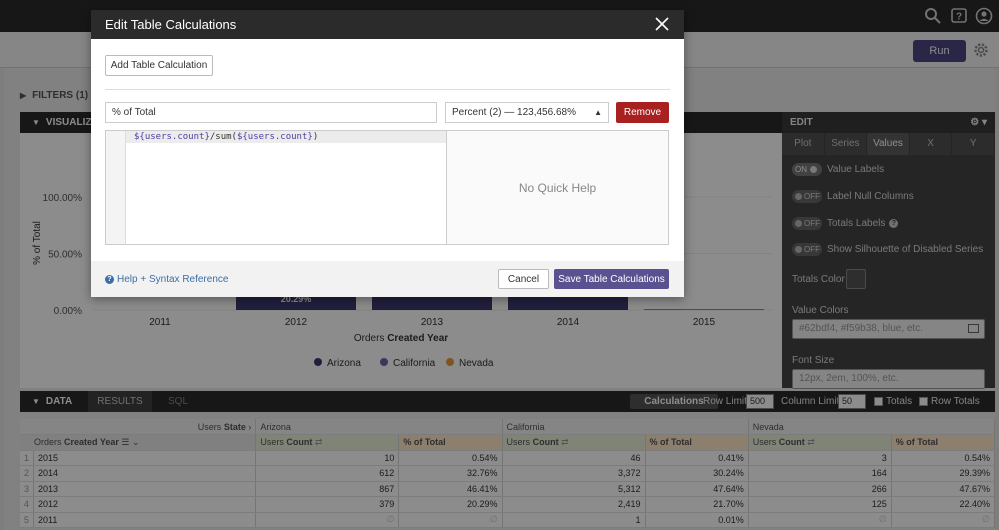 This screenshot has width=999, height=530. Describe the element at coordinates (159, 65) in the screenshot. I see `add-table-calculation-button: Add Table Calculation` at that location.